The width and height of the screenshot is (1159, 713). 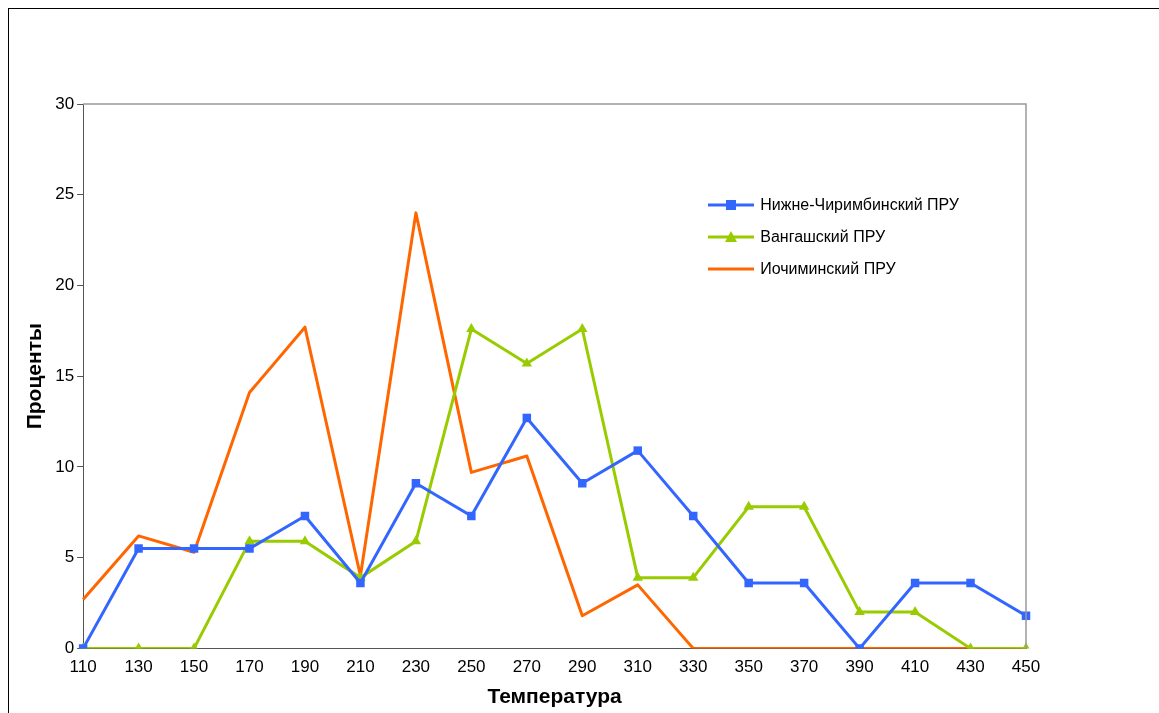 What do you see at coordinates (828, 269) in the screenshot?
I see `legend-label: Иочиминский ПРУ` at bounding box center [828, 269].